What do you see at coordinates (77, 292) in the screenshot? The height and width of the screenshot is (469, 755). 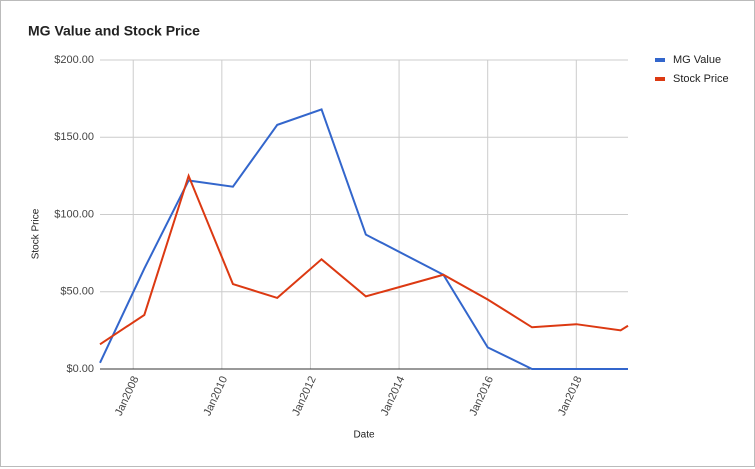 I see `y-tick-label: $50.00` at bounding box center [77, 292].